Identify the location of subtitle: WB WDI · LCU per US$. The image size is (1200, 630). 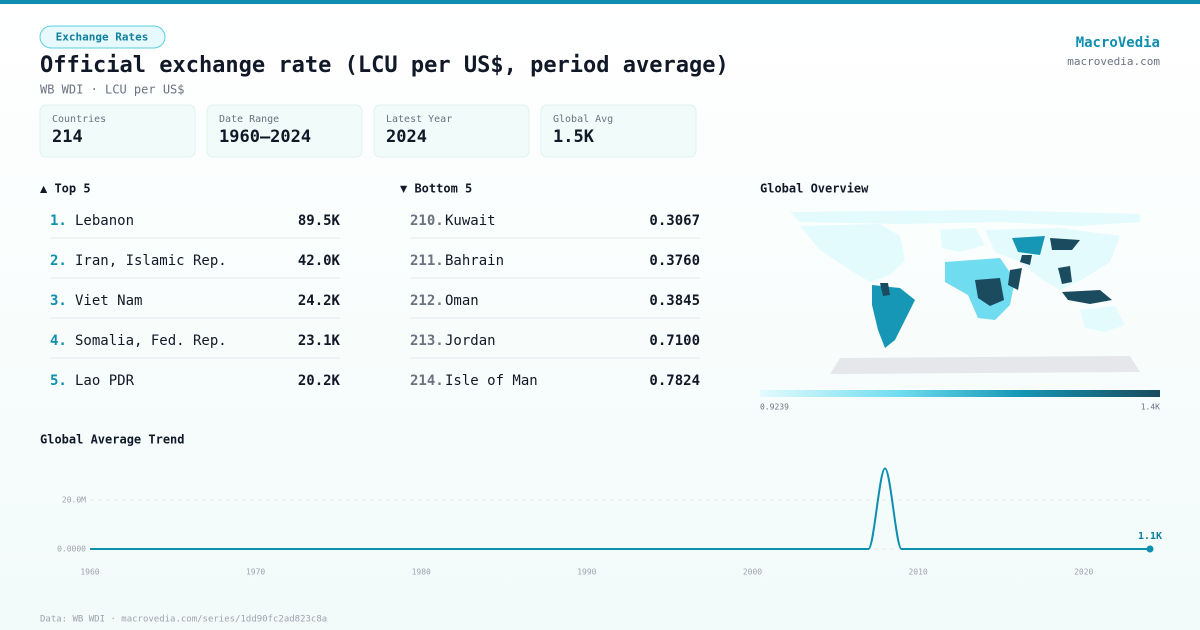
(112, 90).